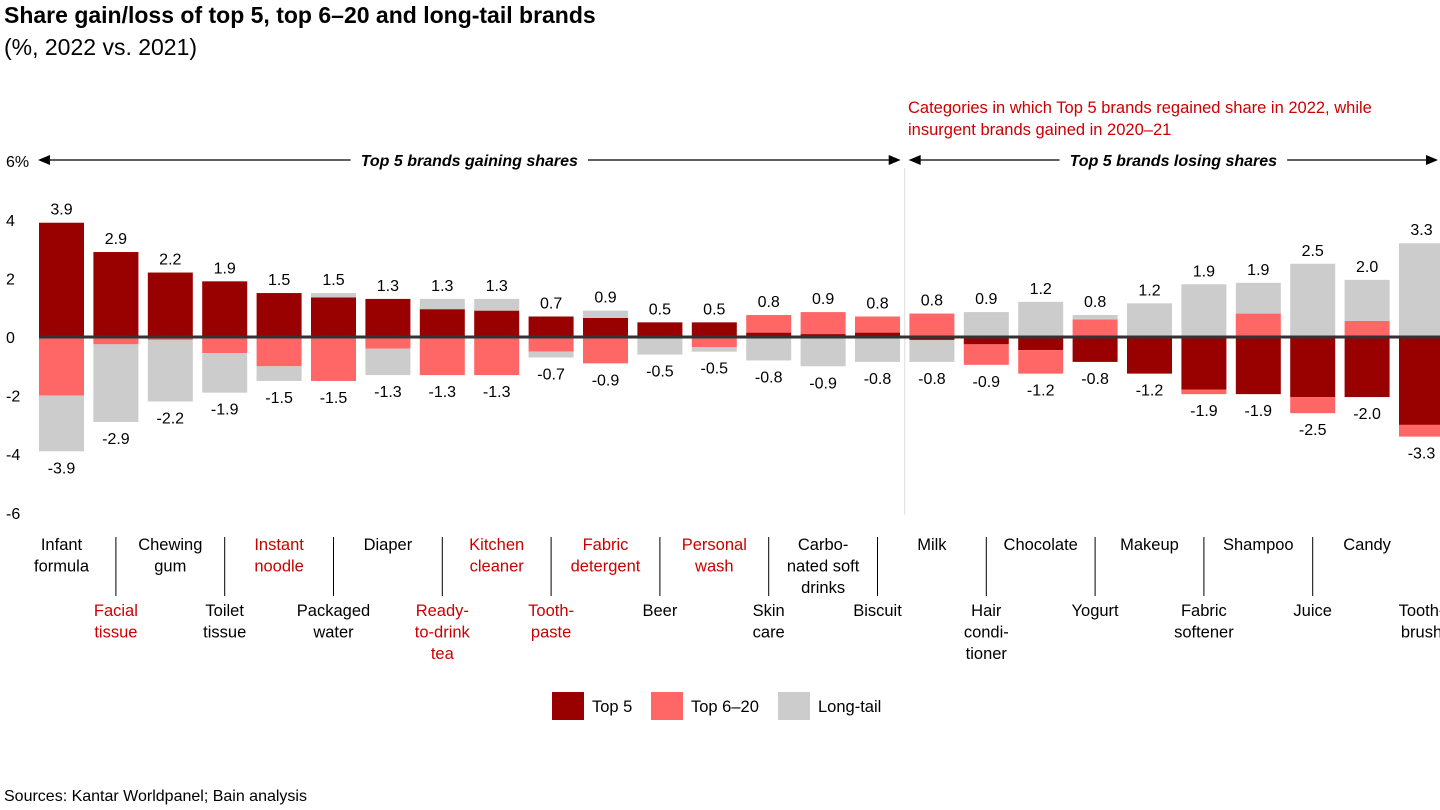  I want to click on category-label: tioner, so click(987, 654).